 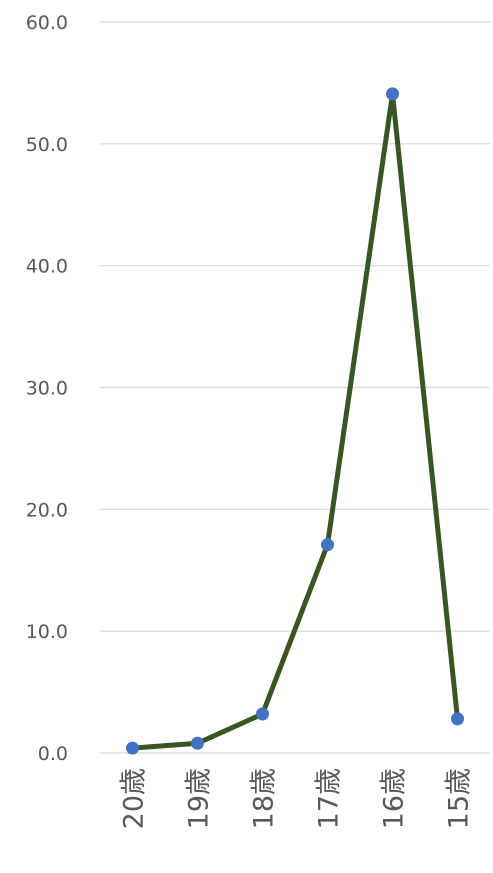 I want to click on x-category-label: 20歳, so click(x=134, y=798).